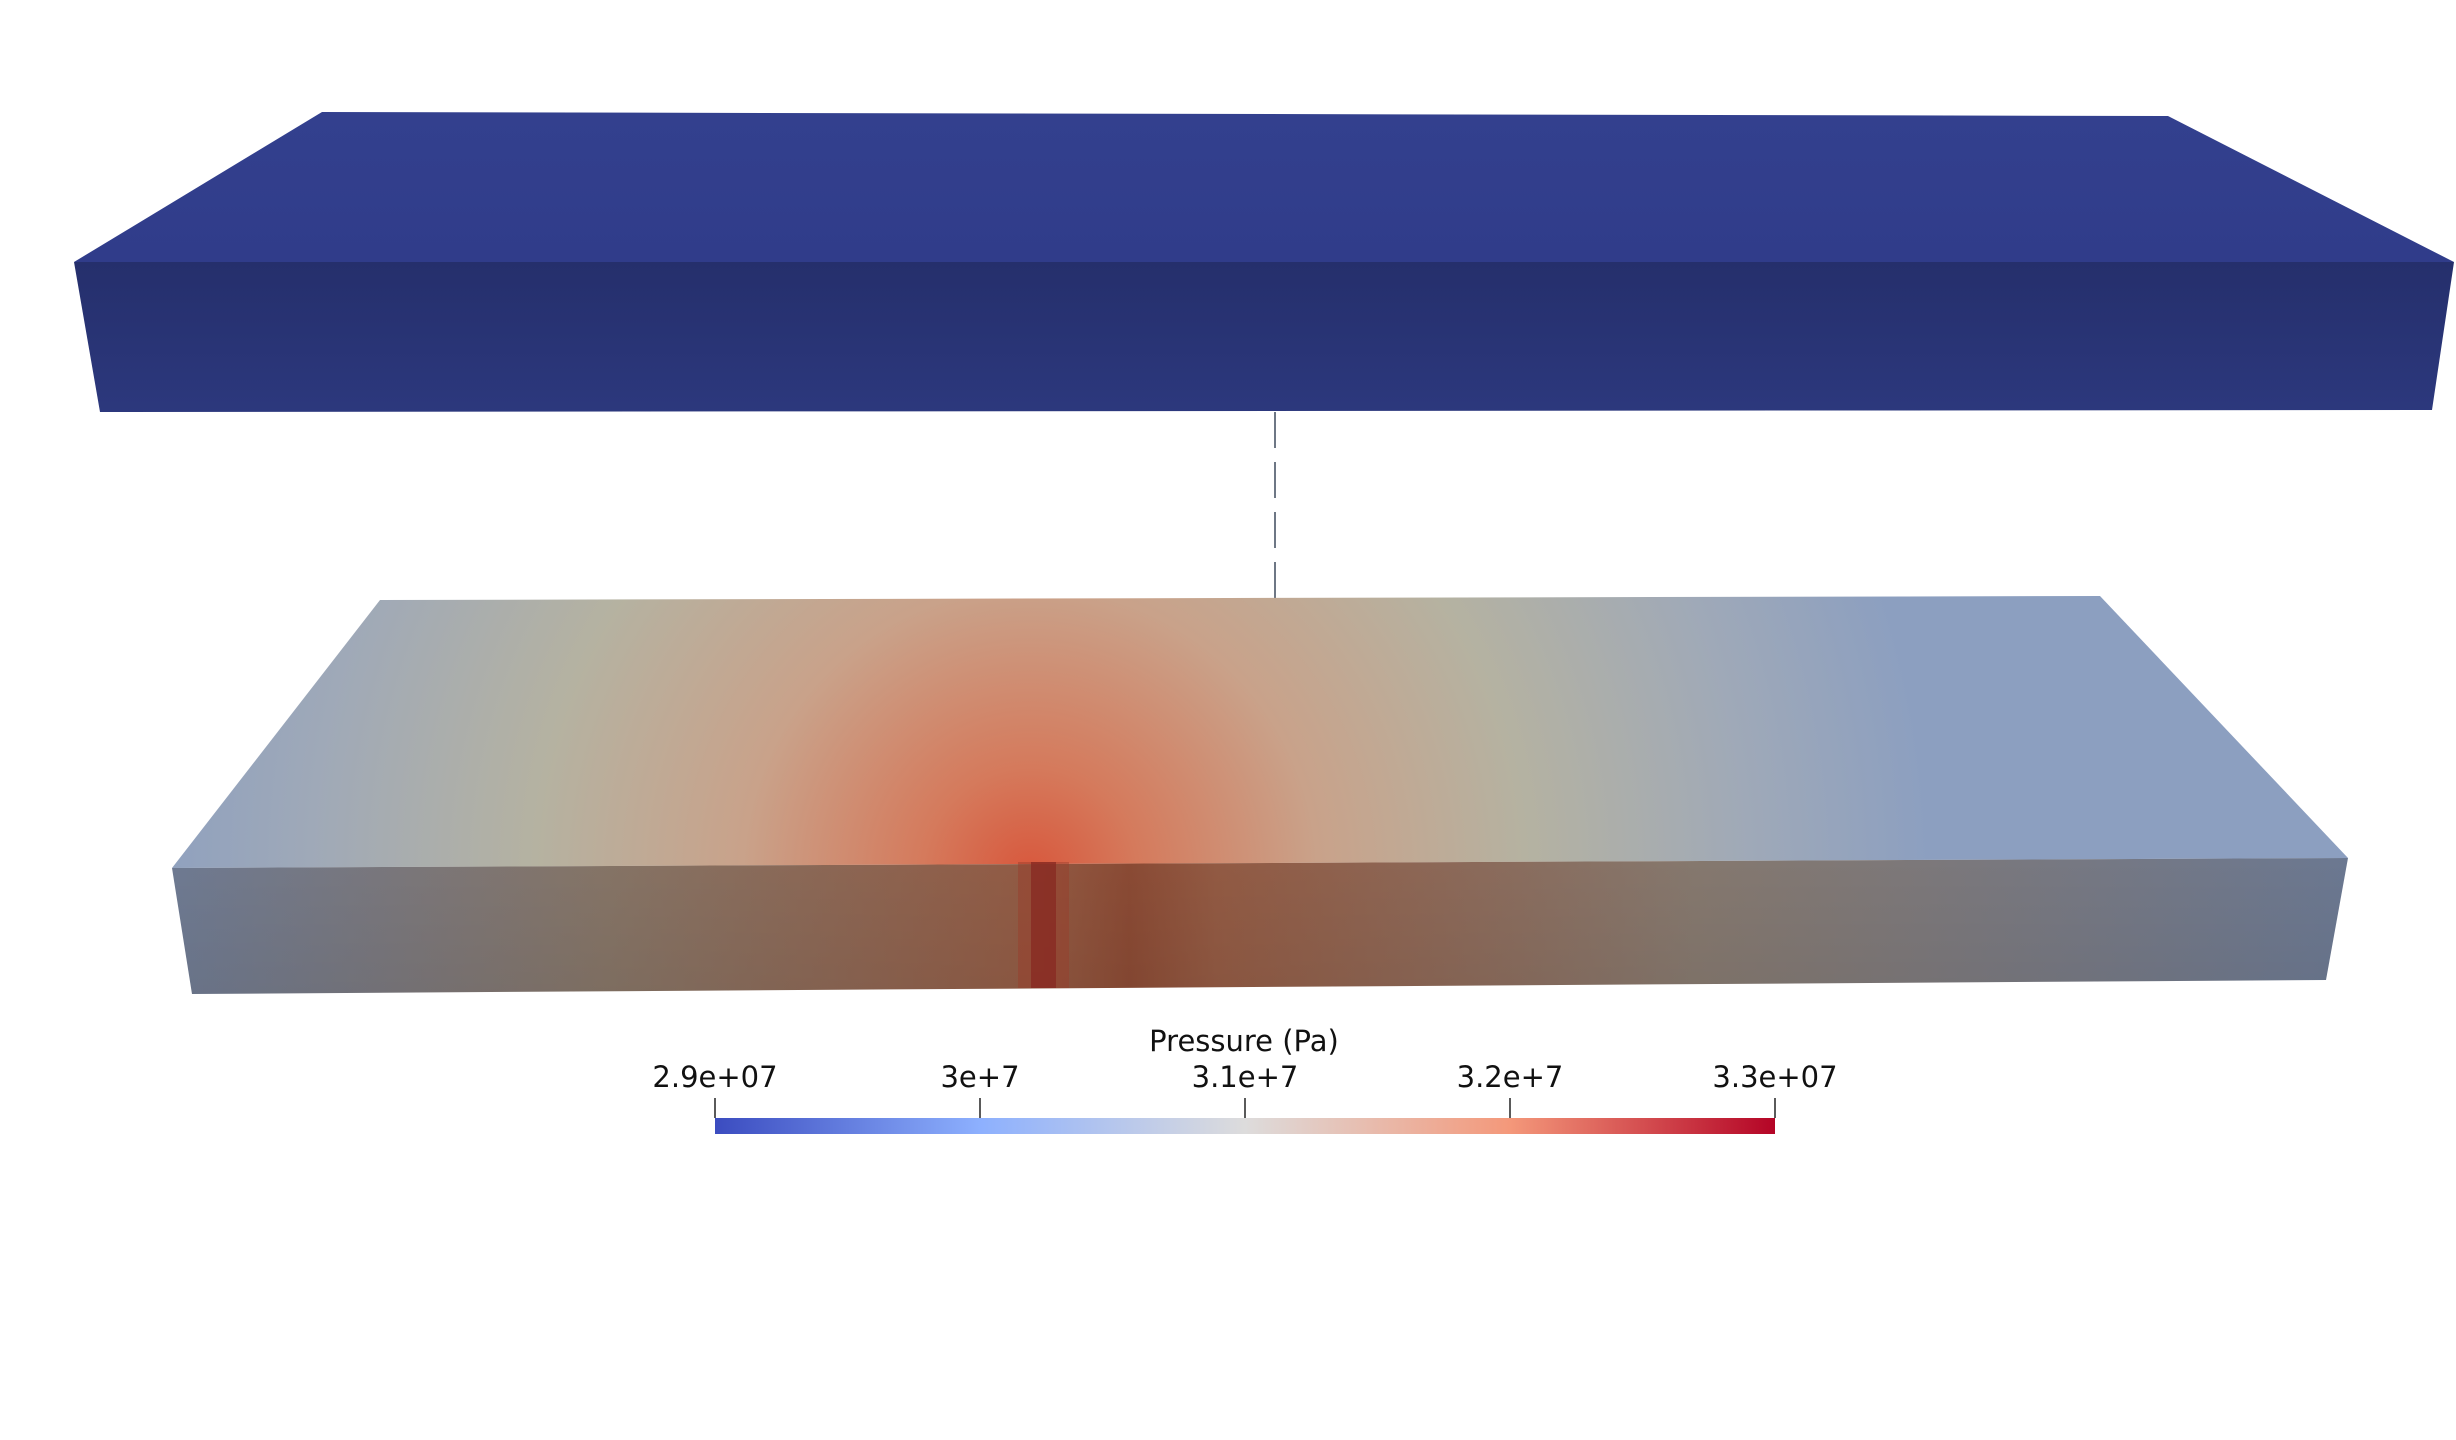  Describe the element at coordinates (1775, 1077) in the screenshot. I see `colorbar-tick-label: 3.3e+07` at that location.